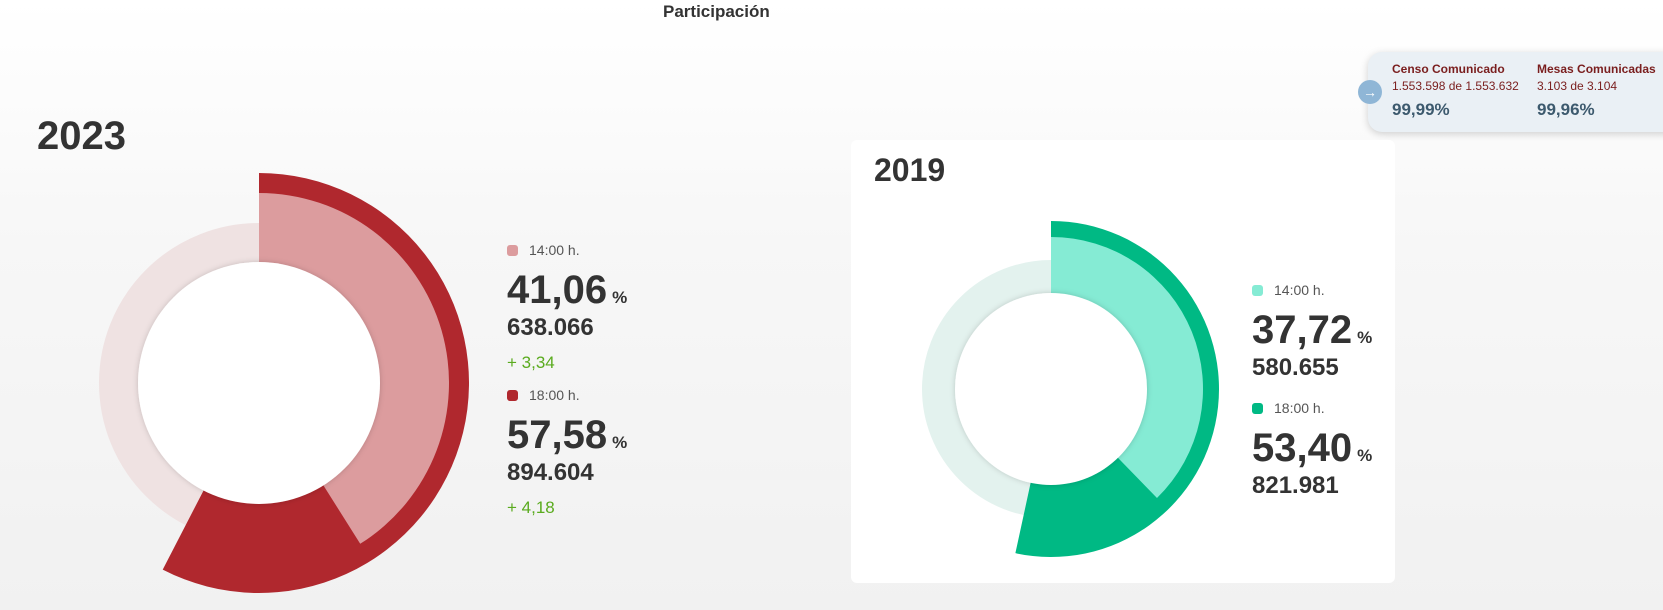 This screenshot has width=1663, height=610. I want to click on census-label: Censo Comunicado, so click(1448, 69).